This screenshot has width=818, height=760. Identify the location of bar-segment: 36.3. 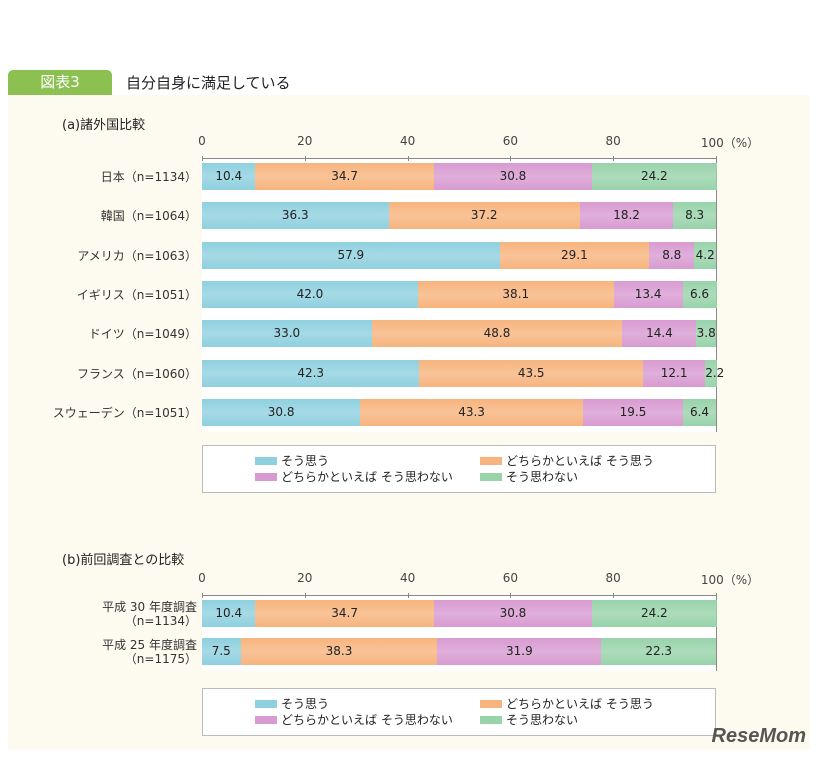
(295, 215).